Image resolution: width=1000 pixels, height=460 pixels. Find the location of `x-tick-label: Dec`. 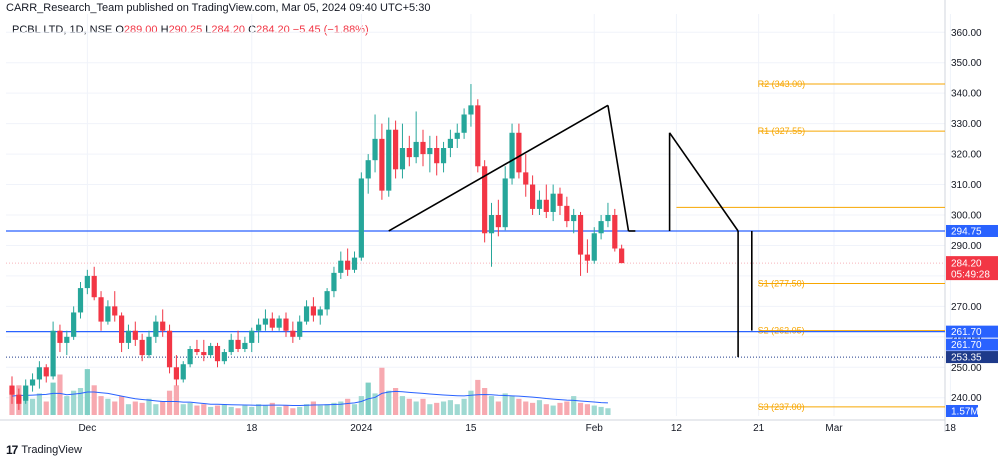

x-tick-label: Dec is located at coordinates (87, 428).